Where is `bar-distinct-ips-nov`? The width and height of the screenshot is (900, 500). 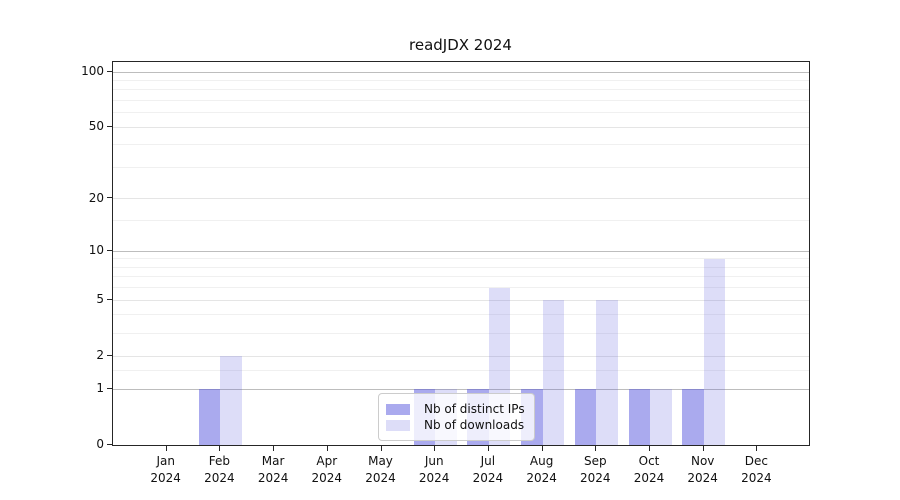 bar-distinct-ips-nov is located at coordinates (693, 417).